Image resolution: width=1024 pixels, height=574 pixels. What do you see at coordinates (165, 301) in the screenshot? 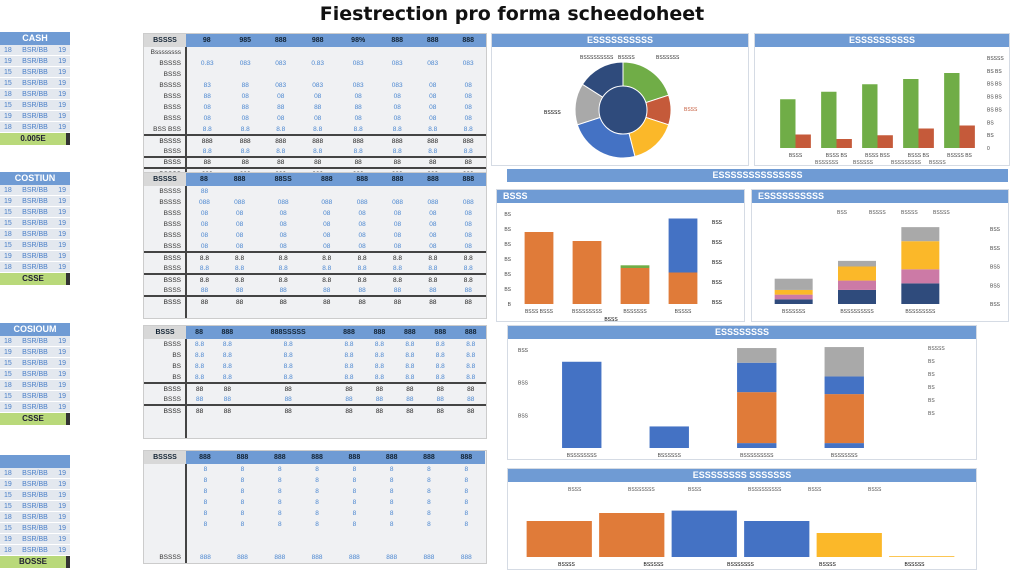
I see `table-cell: BSSS` at bounding box center [165, 301].